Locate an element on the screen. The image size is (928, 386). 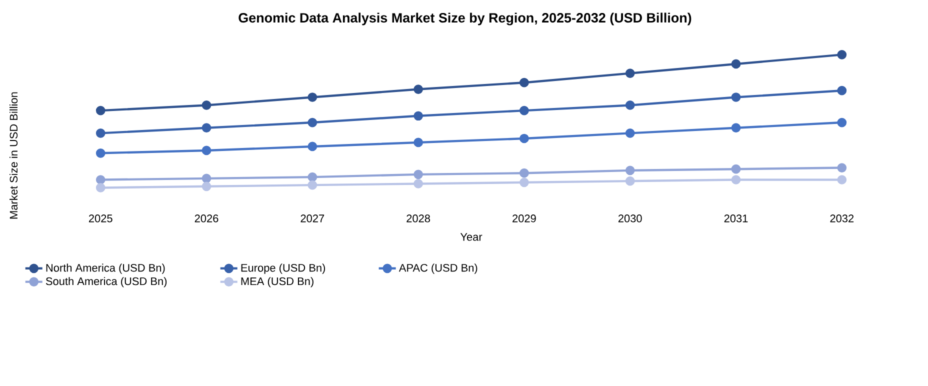
legend-label: Europe (USD Bn) is located at coordinates (283, 269).